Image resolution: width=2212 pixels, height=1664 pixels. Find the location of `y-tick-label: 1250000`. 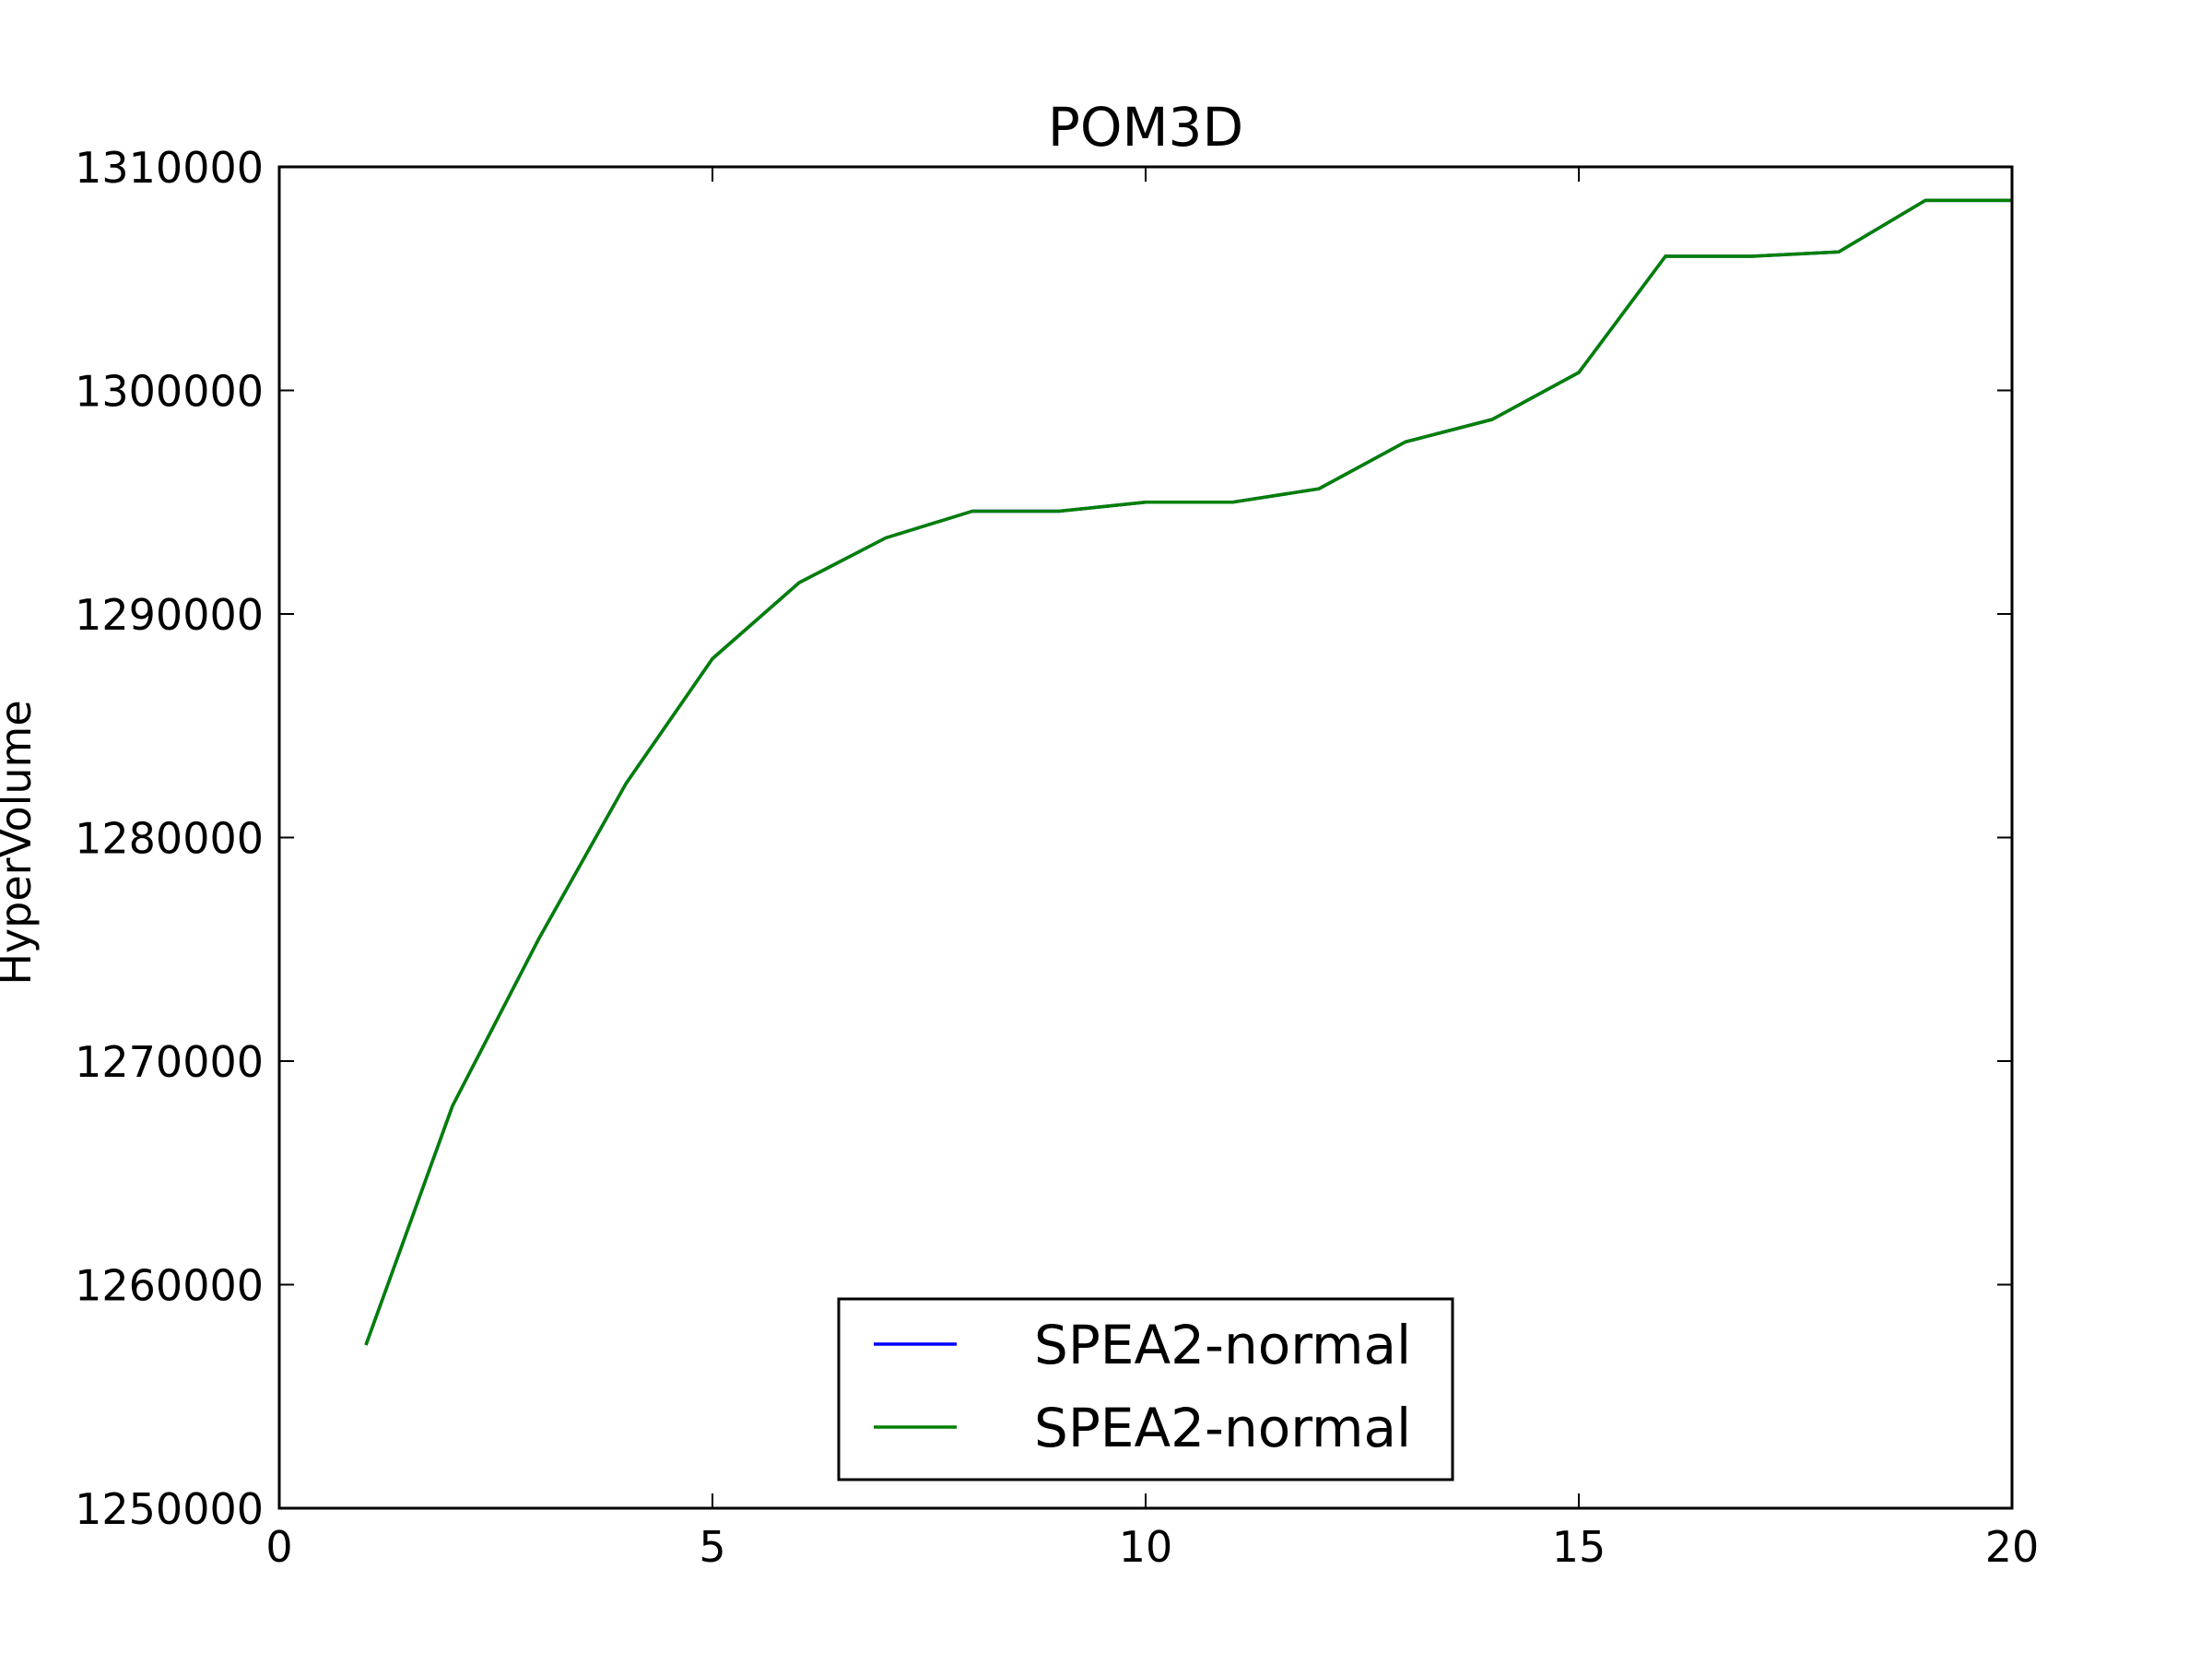

y-tick-label: 1250000 is located at coordinates (169, 1509).